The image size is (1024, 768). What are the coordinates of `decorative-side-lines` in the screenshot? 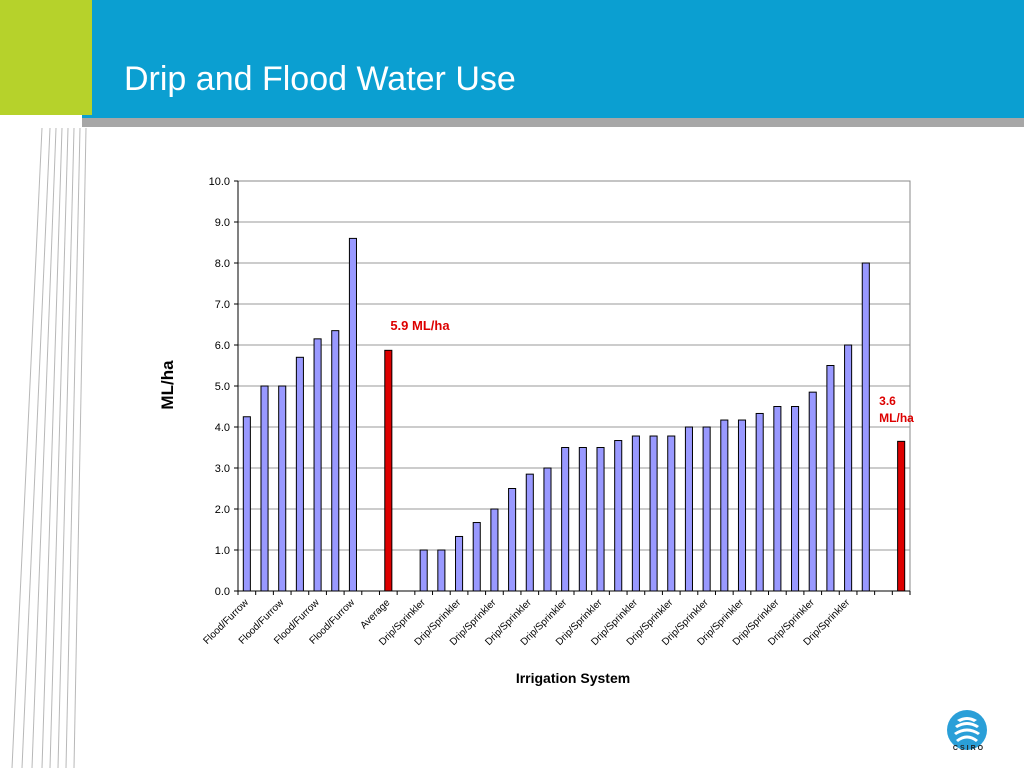 It's located at (49, 447).